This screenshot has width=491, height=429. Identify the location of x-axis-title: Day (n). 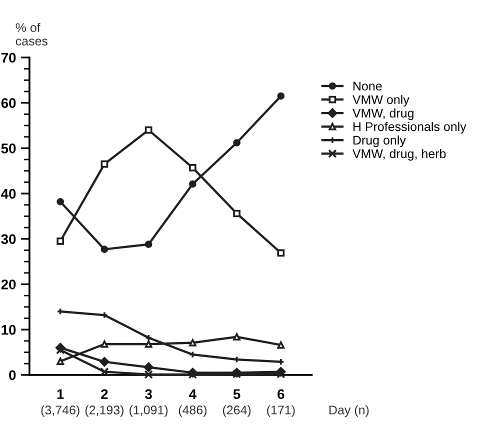
(349, 411).